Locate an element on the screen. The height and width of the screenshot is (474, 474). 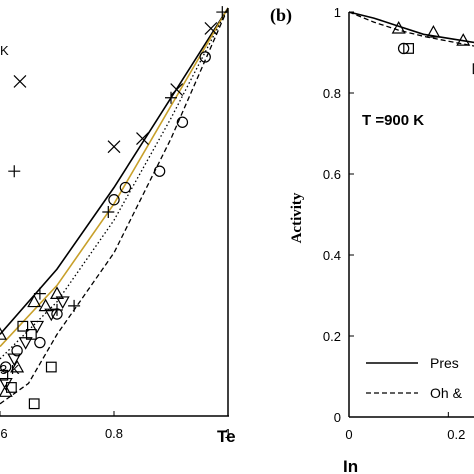
panel-b-y-axis-label: Activity is located at coordinates (297, 217).